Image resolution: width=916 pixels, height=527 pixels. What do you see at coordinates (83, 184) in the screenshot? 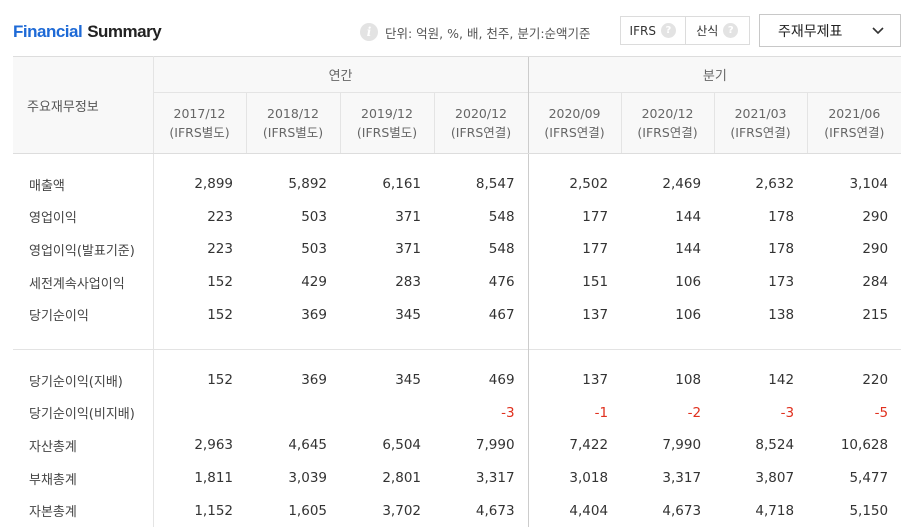
I see `row-label: 매출액` at bounding box center [83, 184].